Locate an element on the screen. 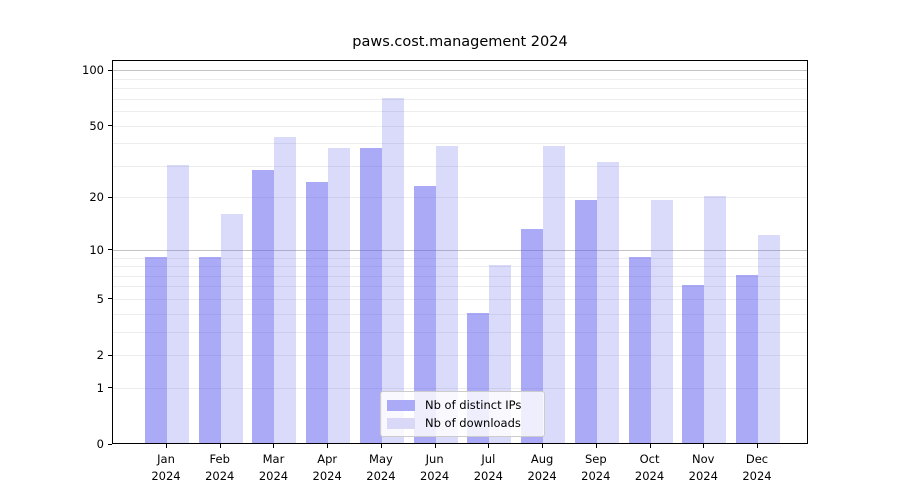 The width and height of the screenshot is (900, 500). bar-nov-distinct-ips is located at coordinates (693, 364).